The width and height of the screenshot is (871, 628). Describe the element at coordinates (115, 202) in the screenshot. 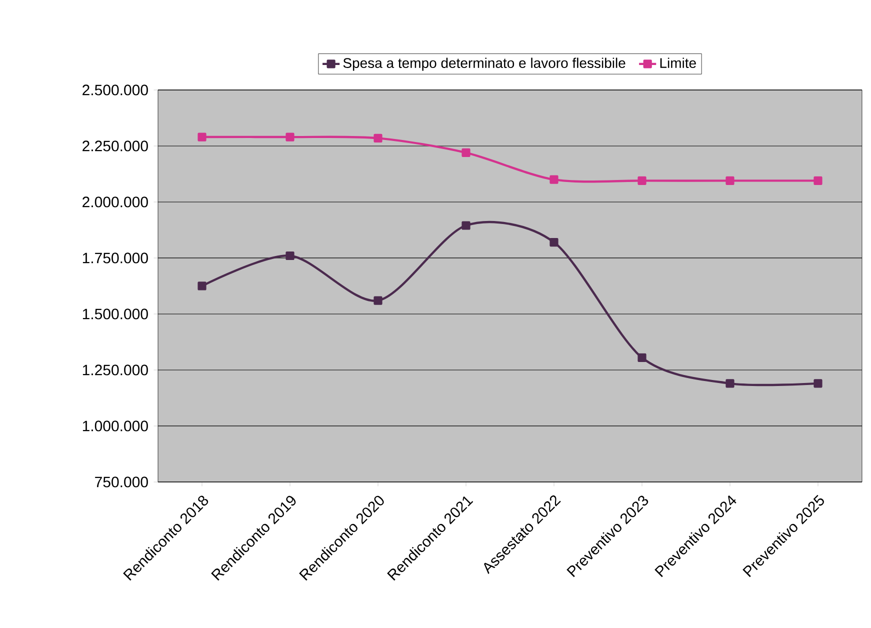

I see `y-tick-label: 2.000.000` at that location.